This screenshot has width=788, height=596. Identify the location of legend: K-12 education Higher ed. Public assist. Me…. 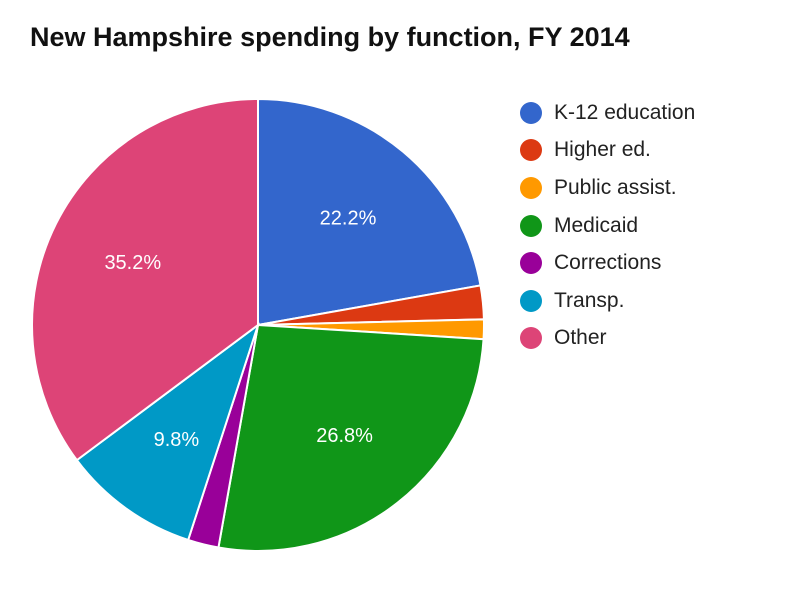
(607, 225).